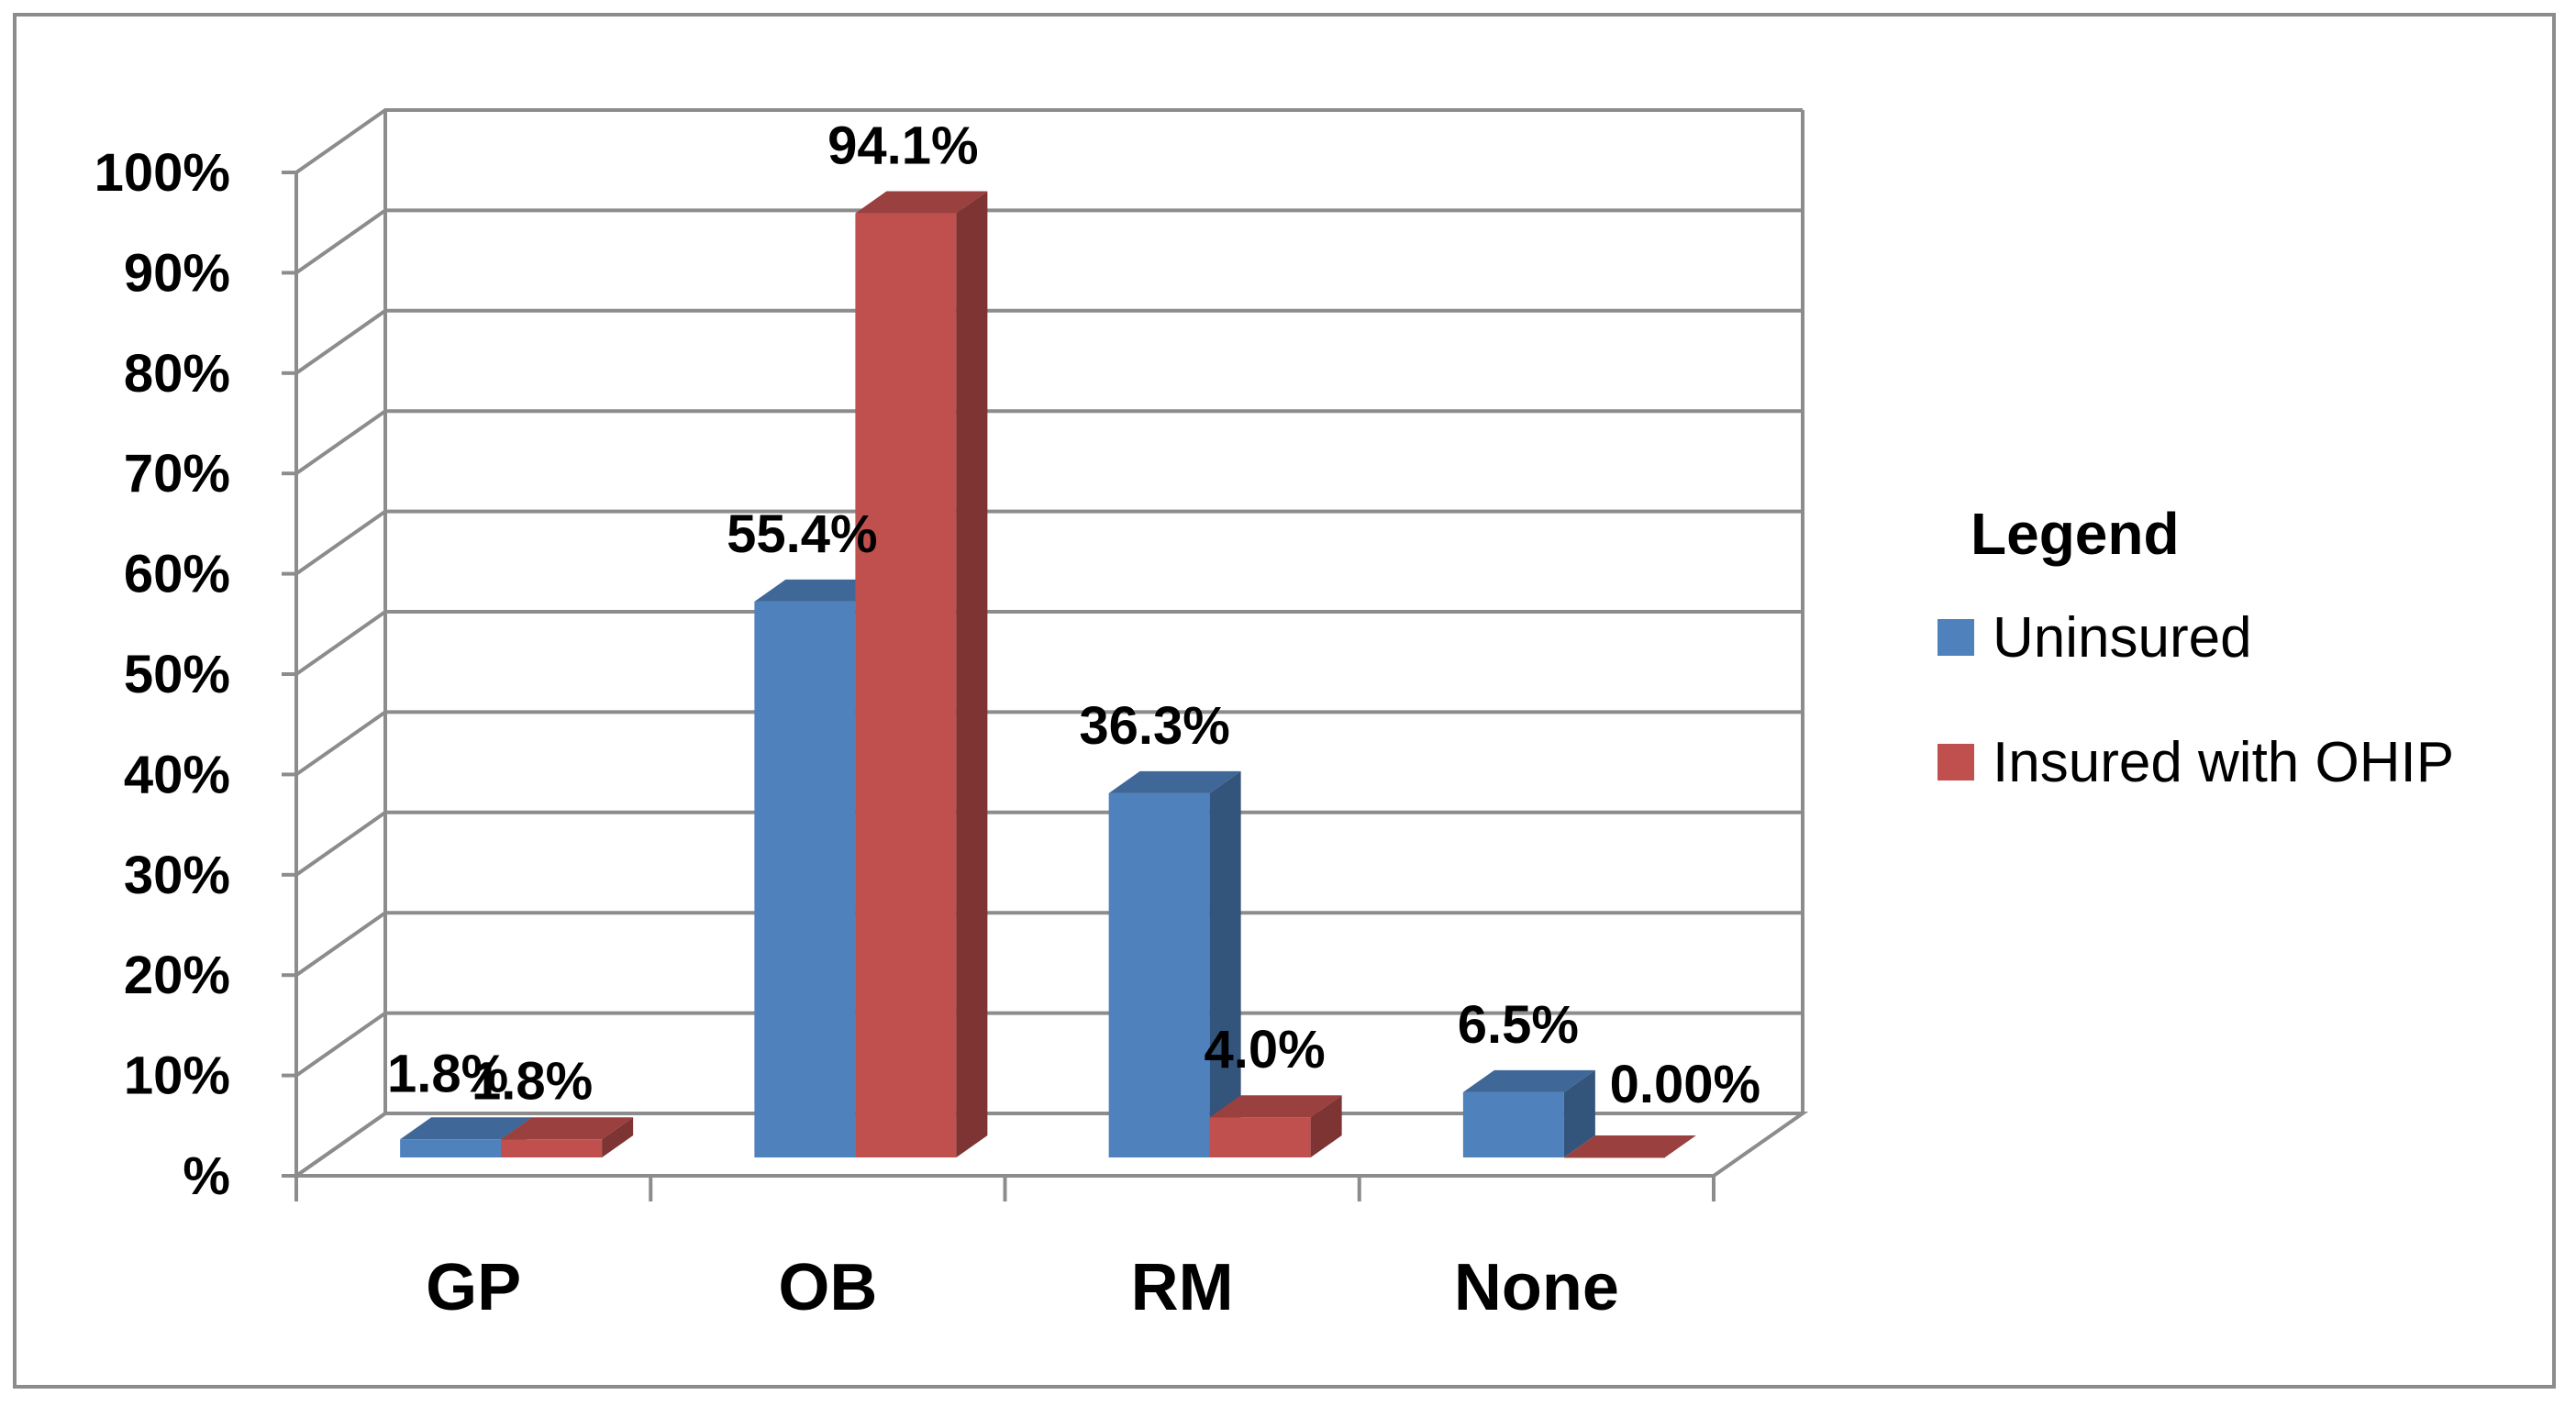 The image size is (2576, 1406). What do you see at coordinates (902, 146) in the screenshot?
I see `data-label-insured-with-ohip-ob: 94.1%` at bounding box center [902, 146].